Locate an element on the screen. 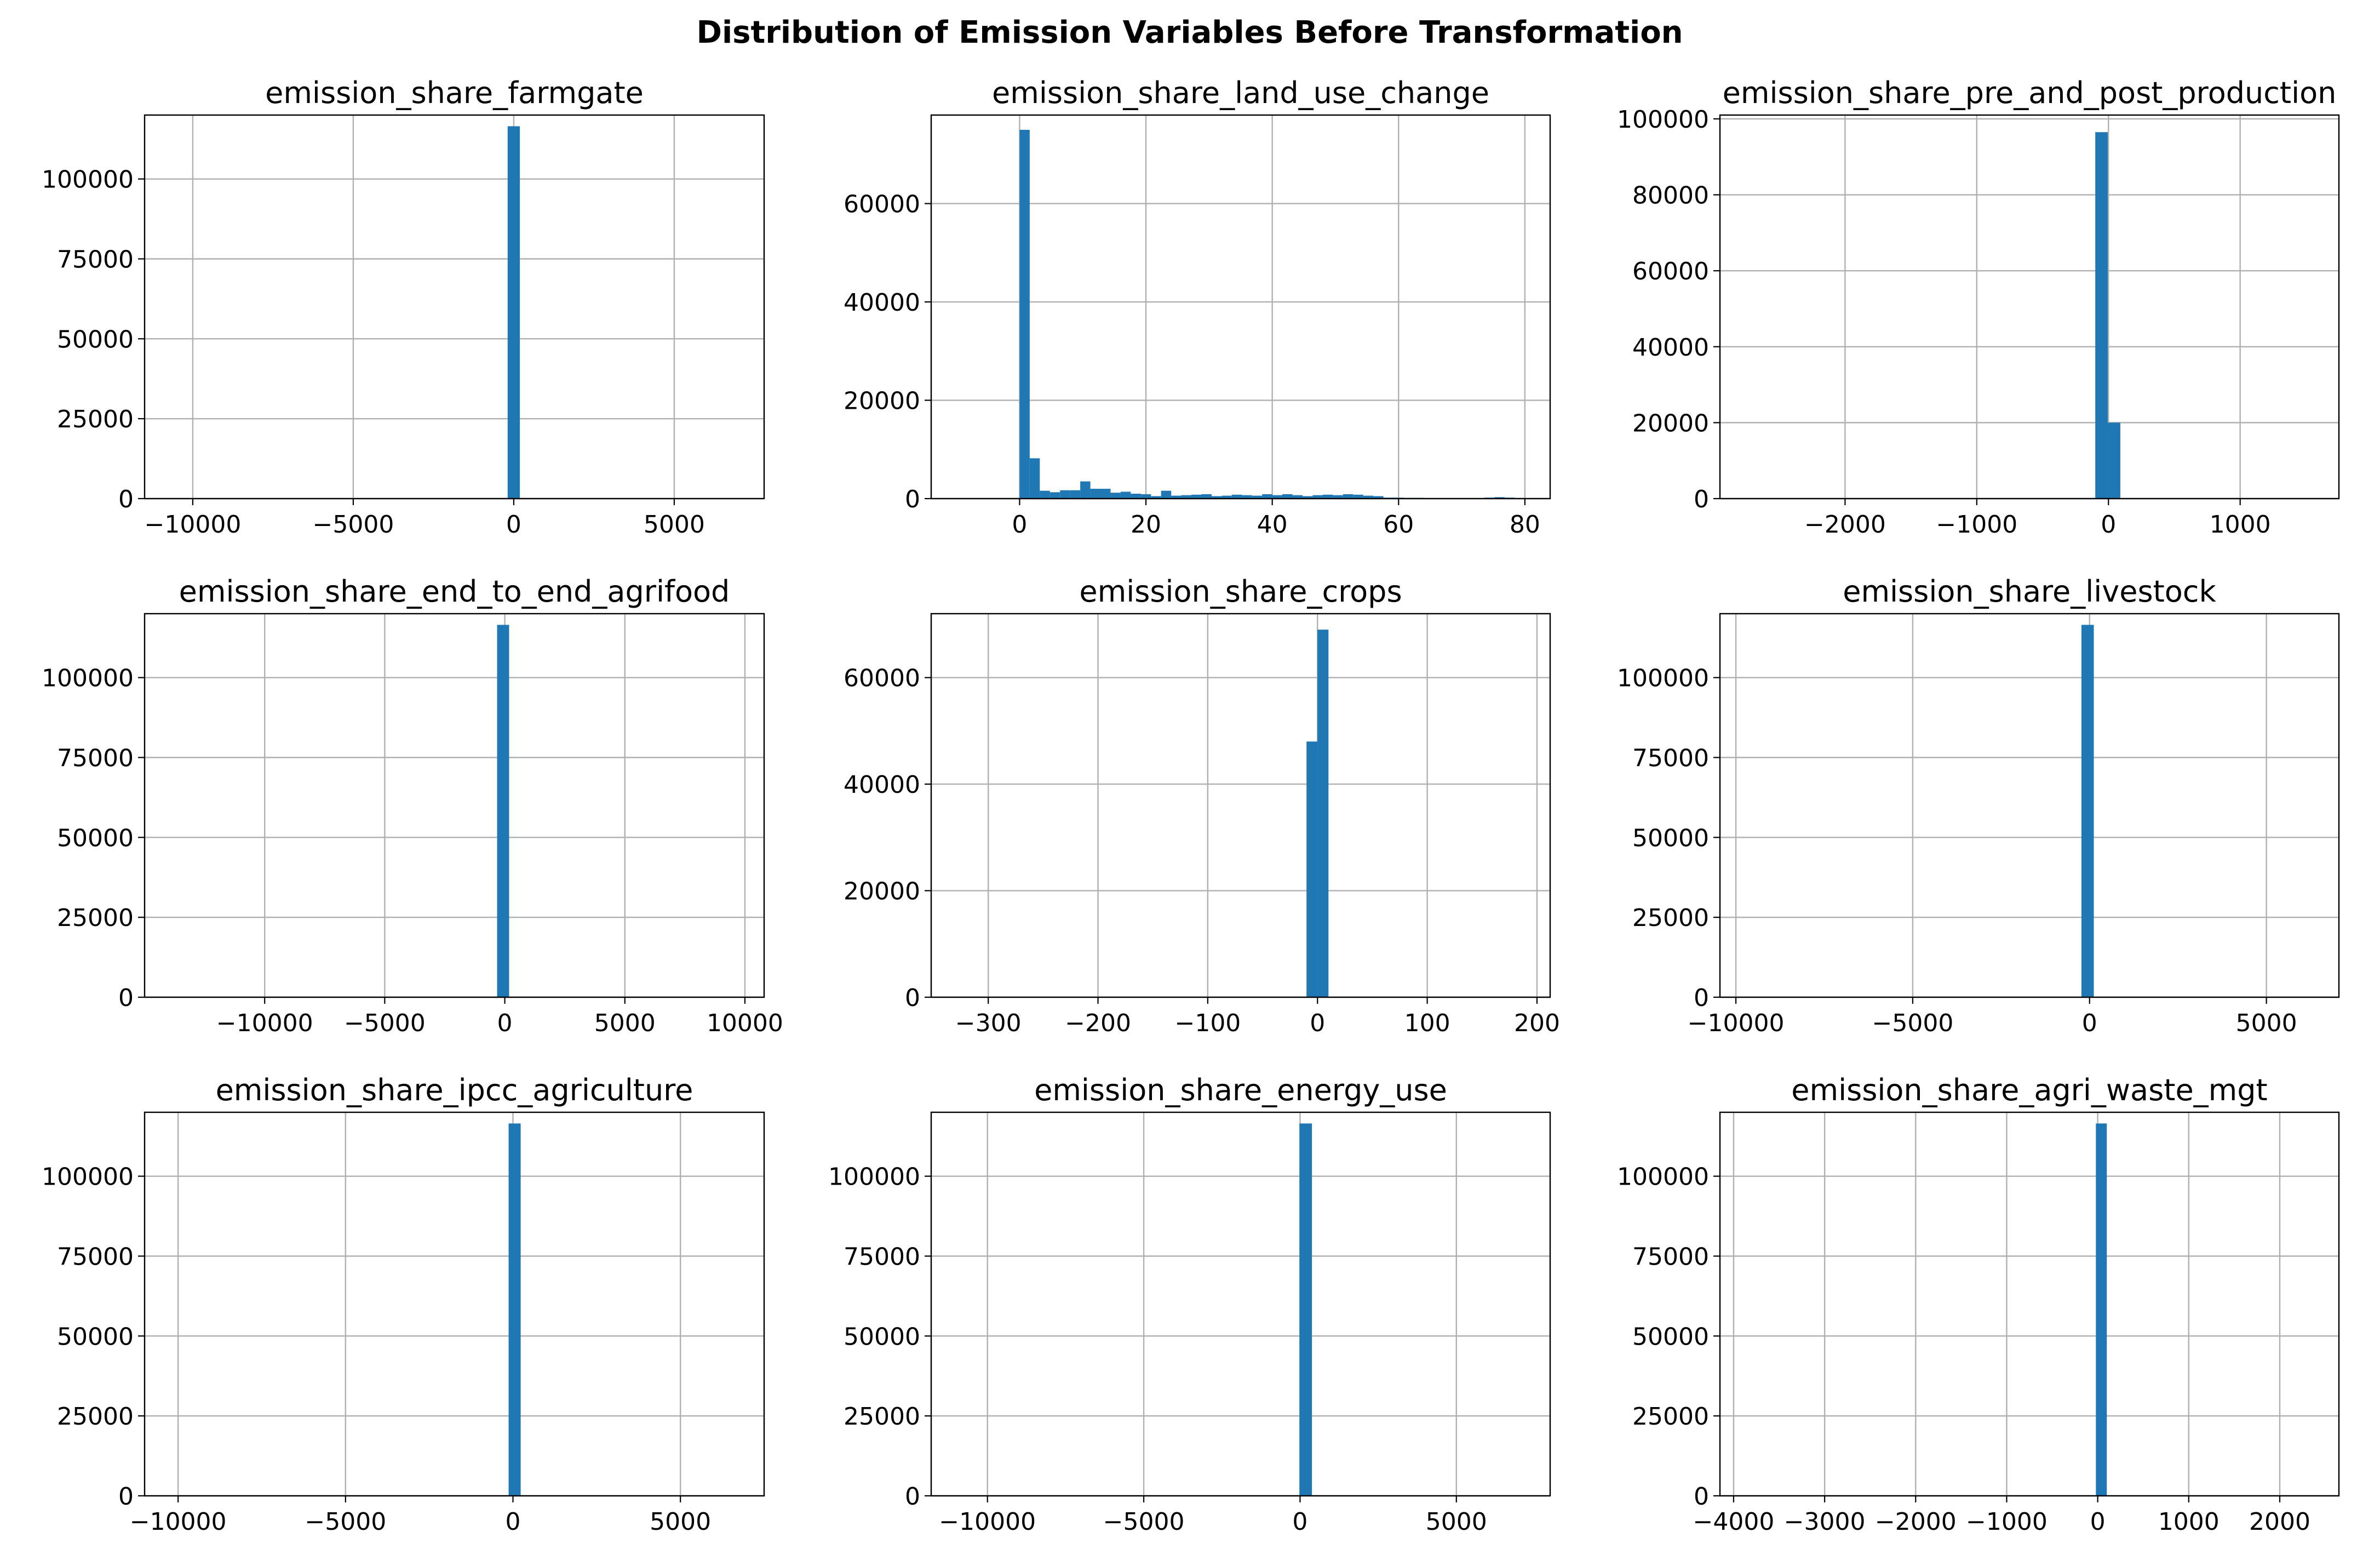  y-tick-label: 80000 is located at coordinates (1670, 196).